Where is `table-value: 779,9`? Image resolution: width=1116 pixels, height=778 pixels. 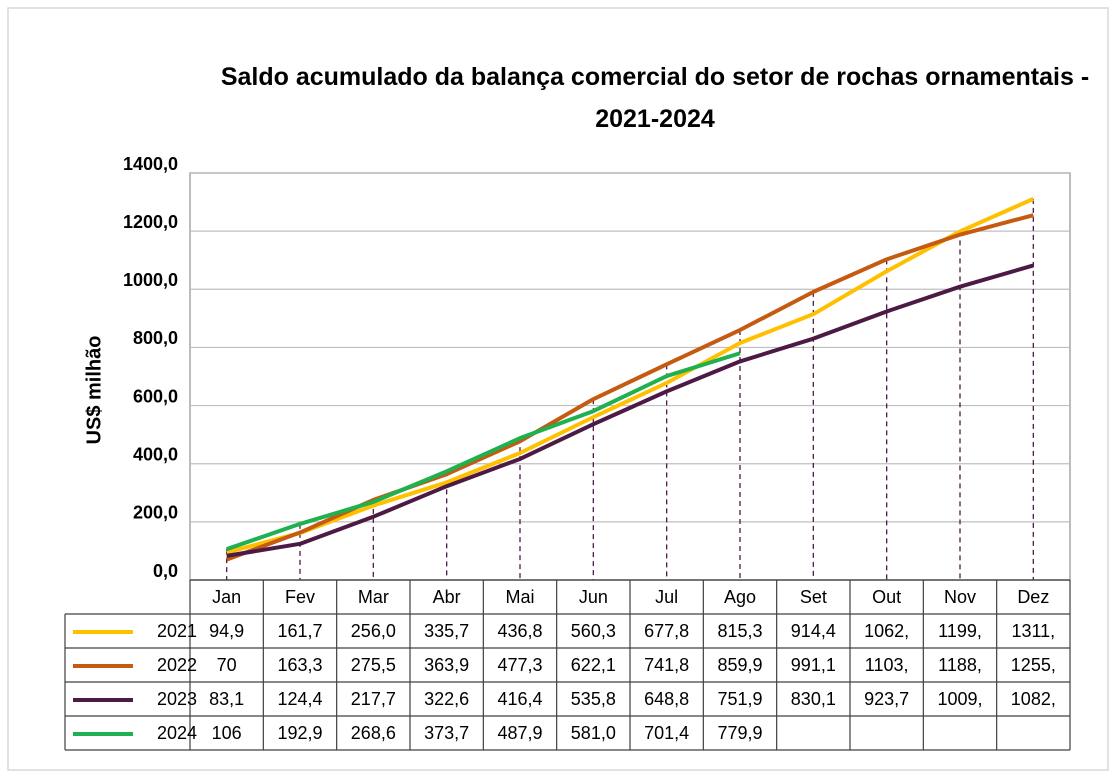 table-value: 779,9 is located at coordinates (739, 733).